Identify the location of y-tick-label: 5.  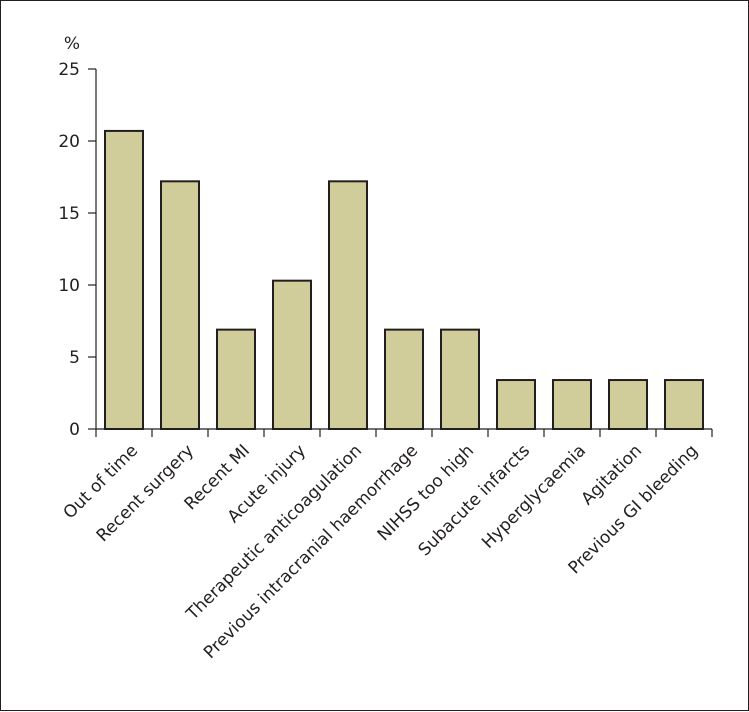
(74, 358).